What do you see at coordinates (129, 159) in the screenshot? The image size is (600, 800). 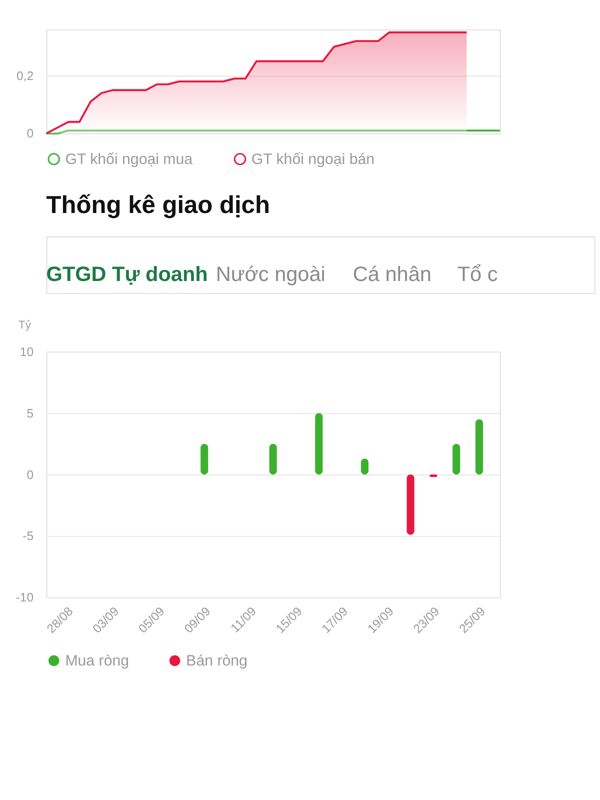 I see `legend-label: GT khối ngoại mua` at bounding box center [129, 159].